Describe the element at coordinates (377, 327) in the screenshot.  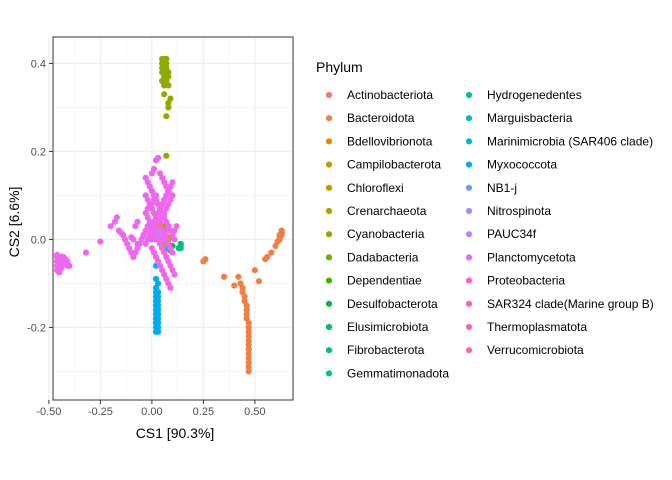
I see `legend-item: Elusimicrobiota` at that location.